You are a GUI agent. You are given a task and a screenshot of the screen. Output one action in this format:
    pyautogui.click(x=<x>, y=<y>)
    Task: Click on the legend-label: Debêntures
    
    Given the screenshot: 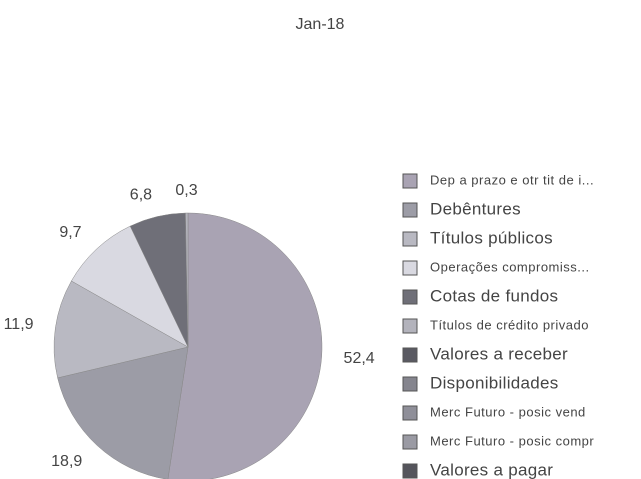 What is the action you would take?
    pyautogui.click(x=475, y=208)
    